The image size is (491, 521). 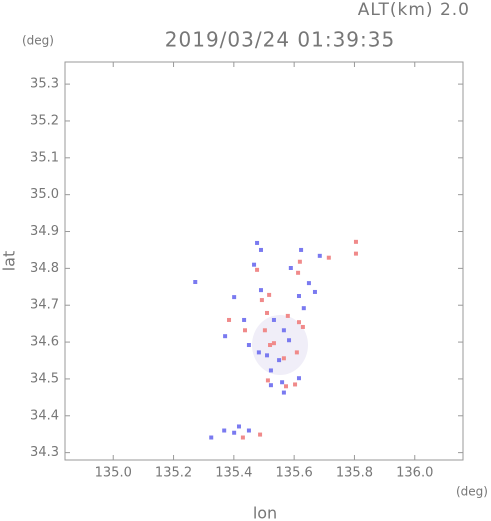 I want to click on y-tick-label: 34.5, so click(x=44, y=378).